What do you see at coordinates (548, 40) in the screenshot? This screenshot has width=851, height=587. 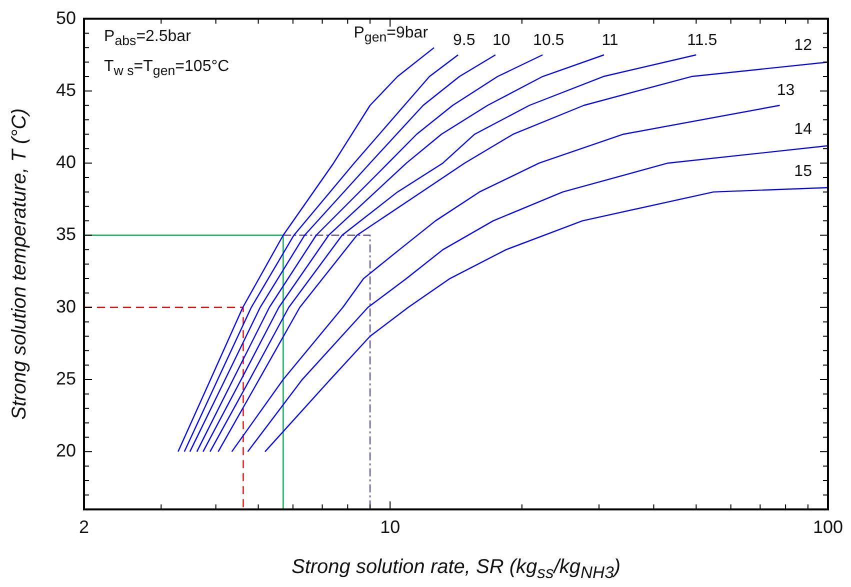 I see `series-label: 10.5` at bounding box center [548, 40].